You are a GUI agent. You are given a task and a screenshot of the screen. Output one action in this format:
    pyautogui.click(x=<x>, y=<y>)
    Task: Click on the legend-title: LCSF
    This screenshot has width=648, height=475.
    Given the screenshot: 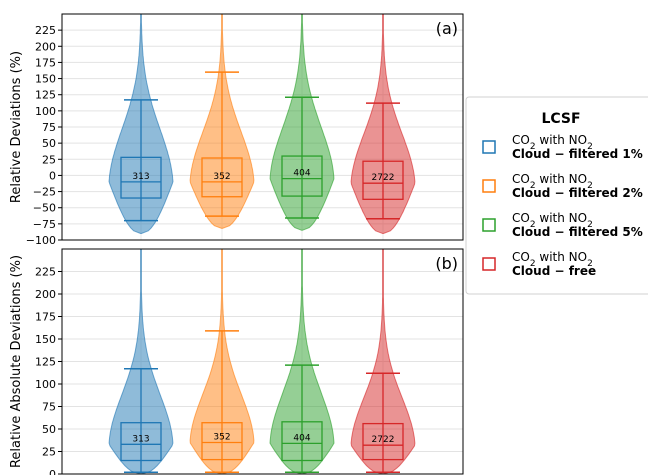 What is the action you would take?
    pyautogui.click(x=560, y=119)
    